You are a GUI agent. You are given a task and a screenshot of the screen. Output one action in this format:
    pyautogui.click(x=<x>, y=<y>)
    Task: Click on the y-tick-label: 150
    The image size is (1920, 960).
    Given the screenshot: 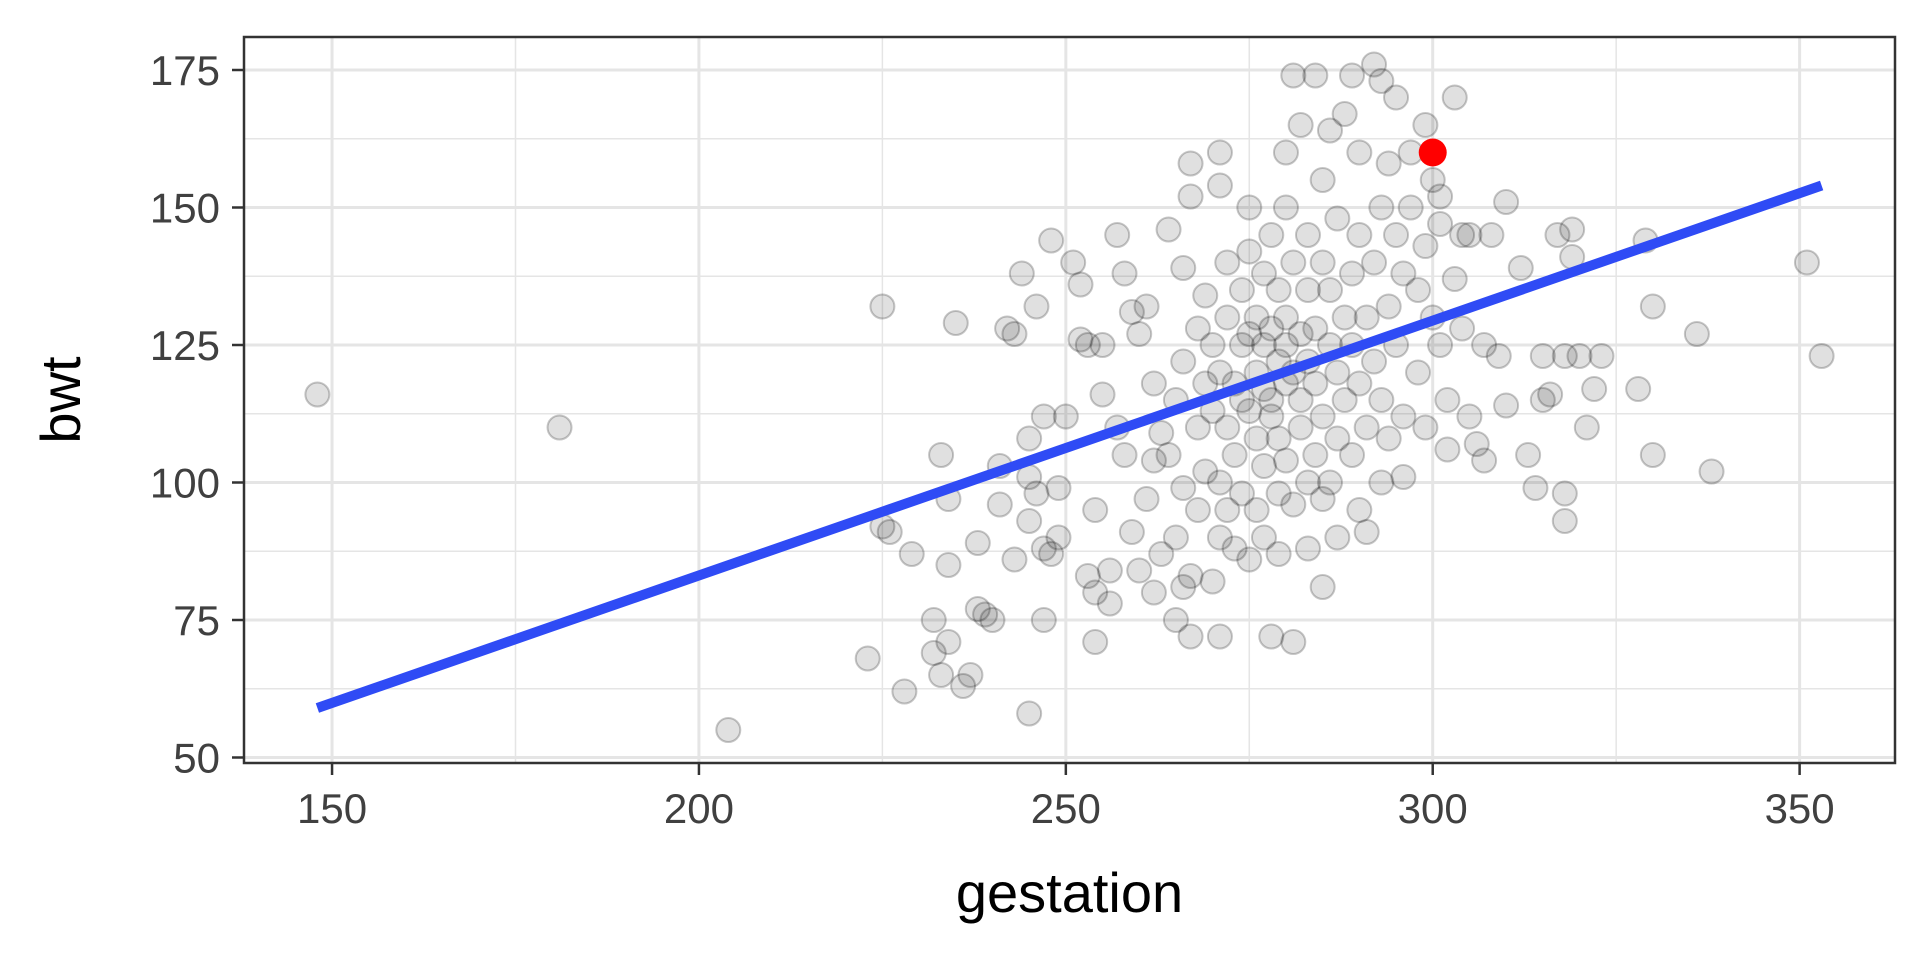 What is the action you would take?
    pyautogui.click(x=185, y=208)
    